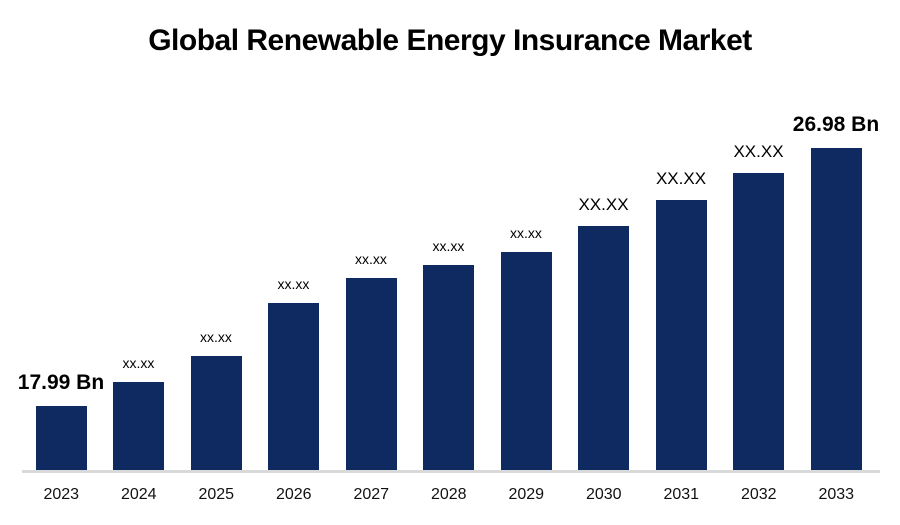 Image resolution: width=900 pixels, height=525 pixels. I want to click on bar-value-label: 26.98 Bn, so click(836, 124).